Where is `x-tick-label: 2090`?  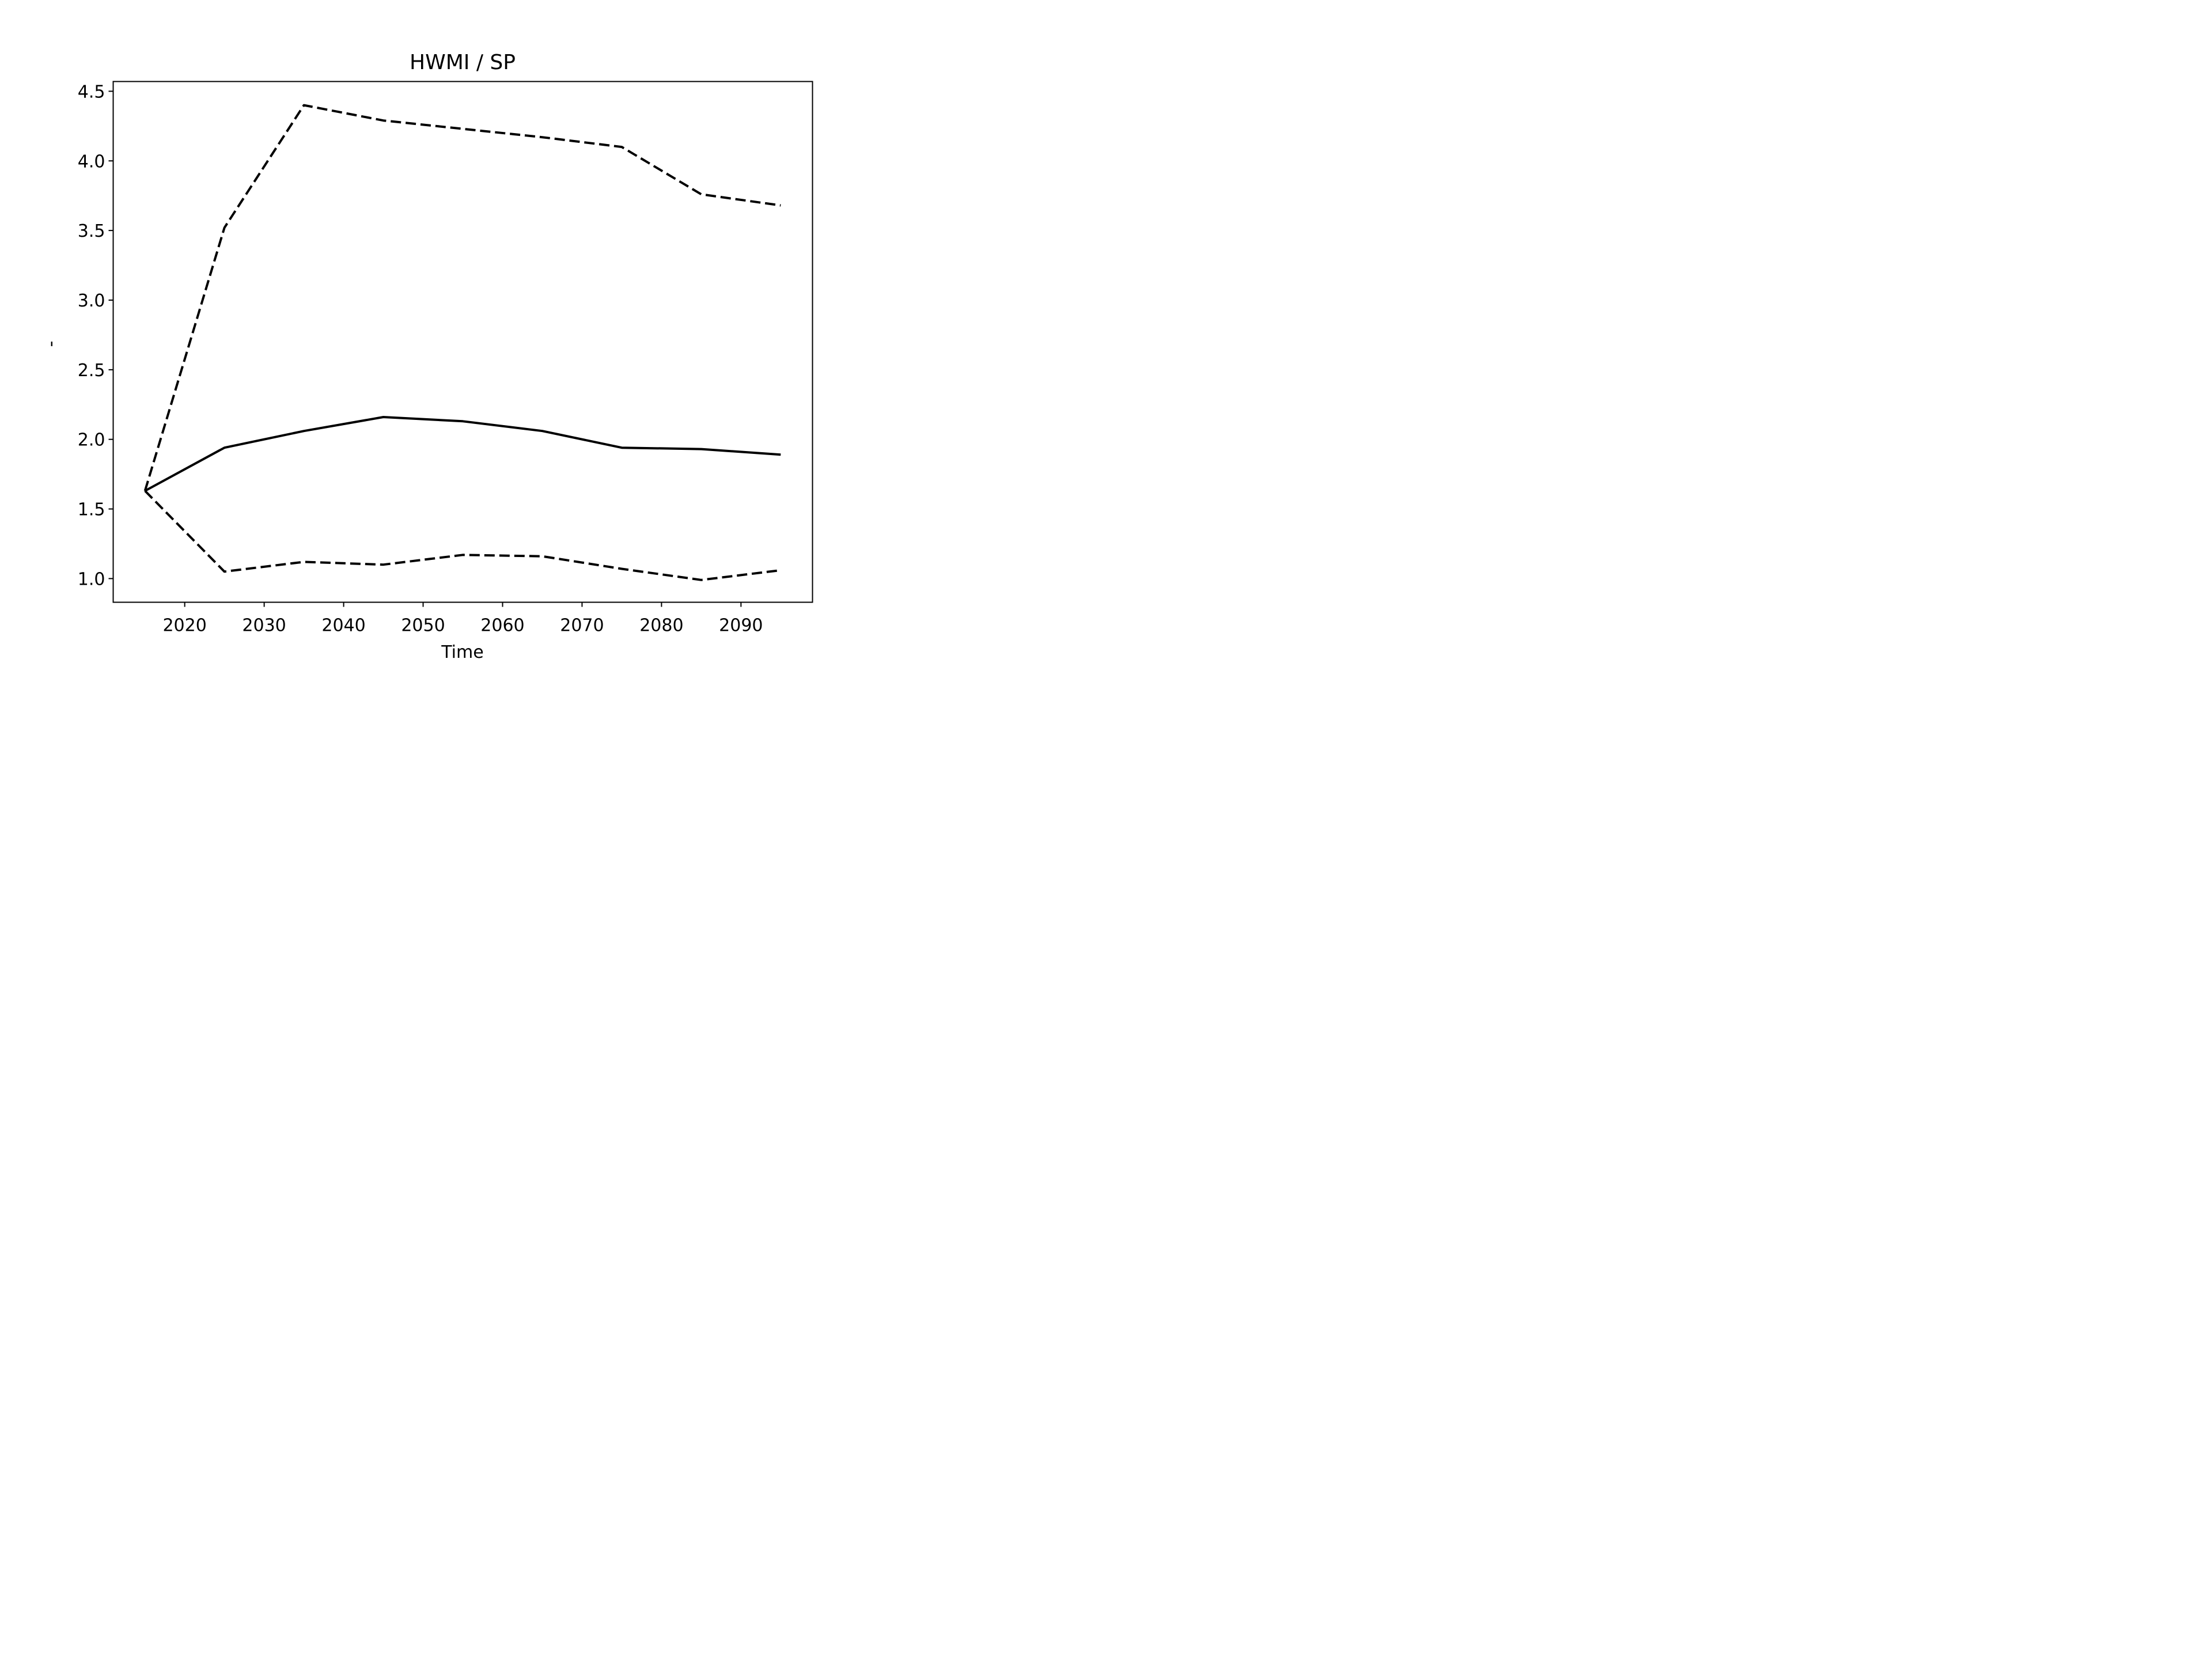 x-tick-label: 2090 is located at coordinates (741, 626).